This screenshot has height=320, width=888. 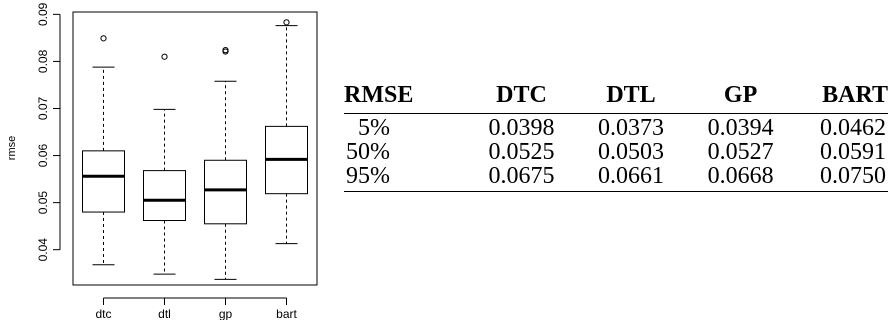 What do you see at coordinates (43, 14) in the screenshot?
I see `y-tick-label: 0.09` at bounding box center [43, 14].